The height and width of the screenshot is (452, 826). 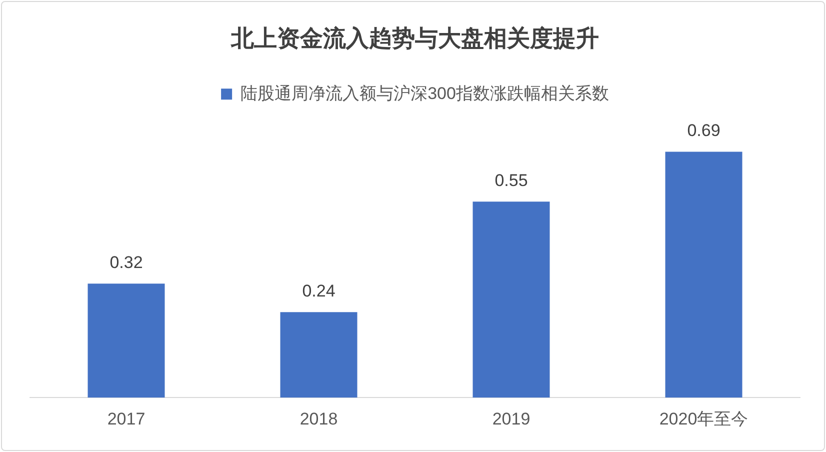 What do you see at coordinates (511, 180) in the screenshot?
I see `data-label: 0.55` at bounding box center [511, 180].